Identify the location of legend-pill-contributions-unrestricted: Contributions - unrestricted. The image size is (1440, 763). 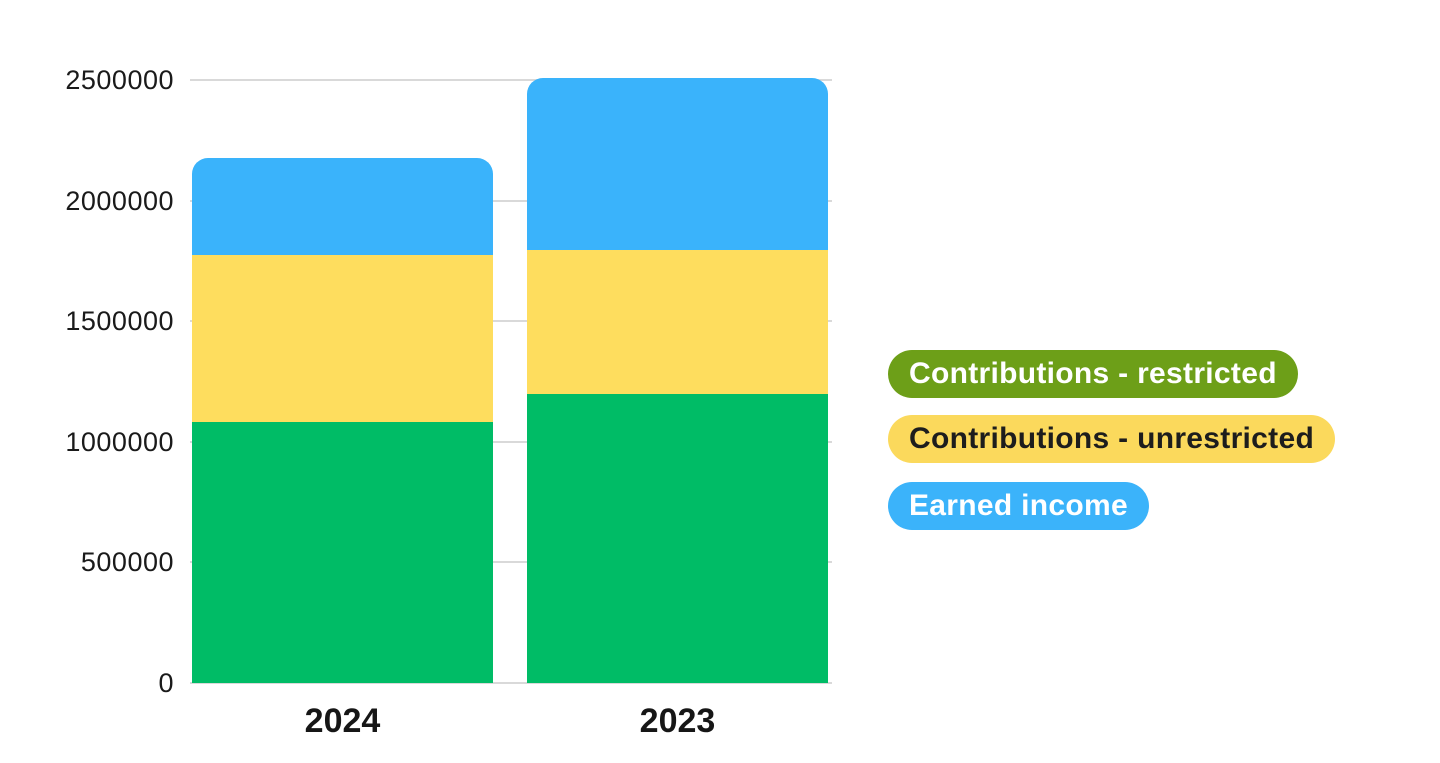
(1112, 439).